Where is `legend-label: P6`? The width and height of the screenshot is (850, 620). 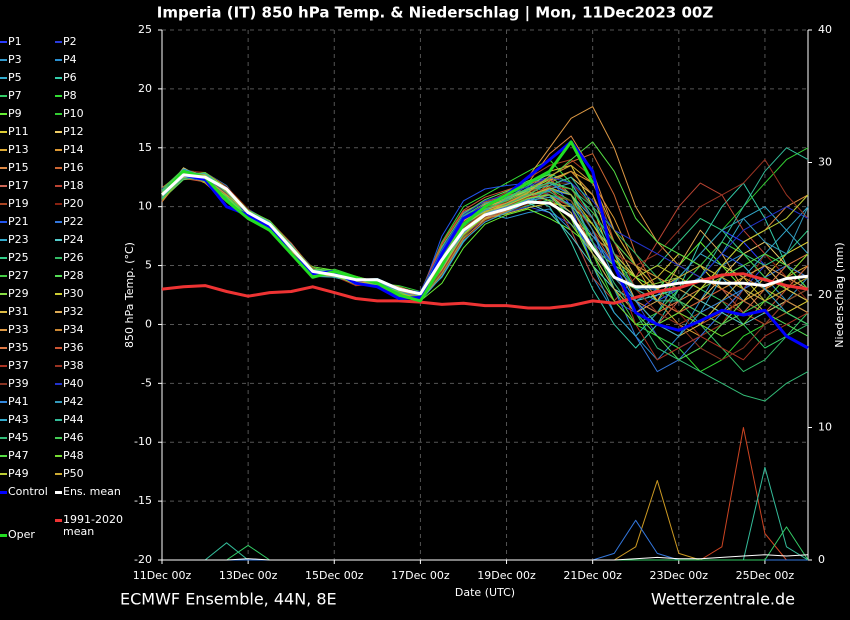 legend-label: P6 is located at coordinates (70, 77).